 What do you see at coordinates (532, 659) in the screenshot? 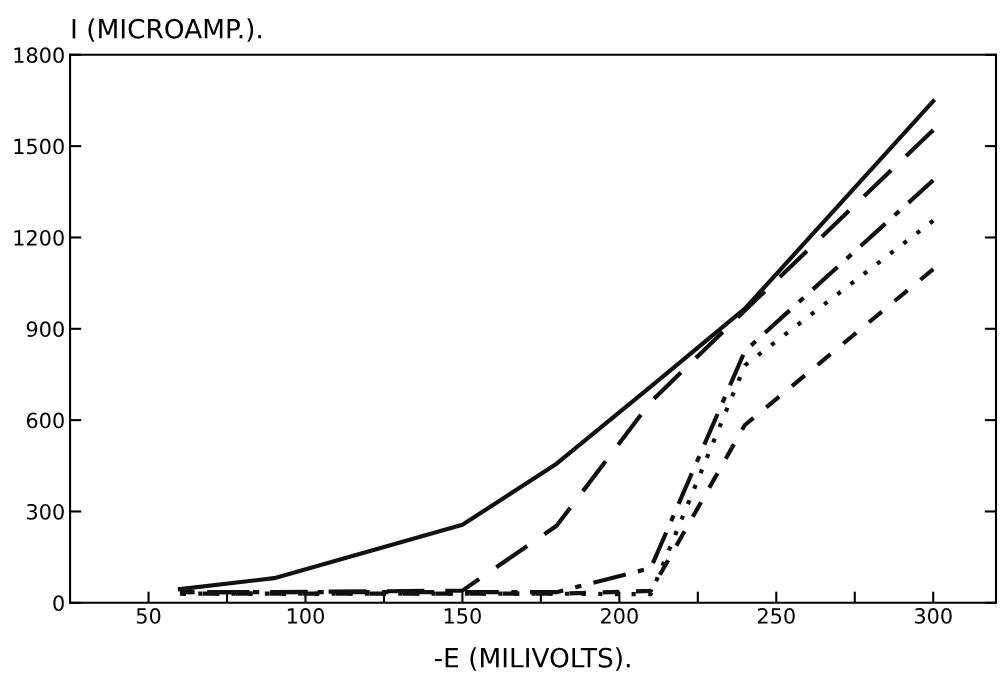
I see `x-axis-title: -E (MILIVOLTS).` at bounding box center [532, 659].